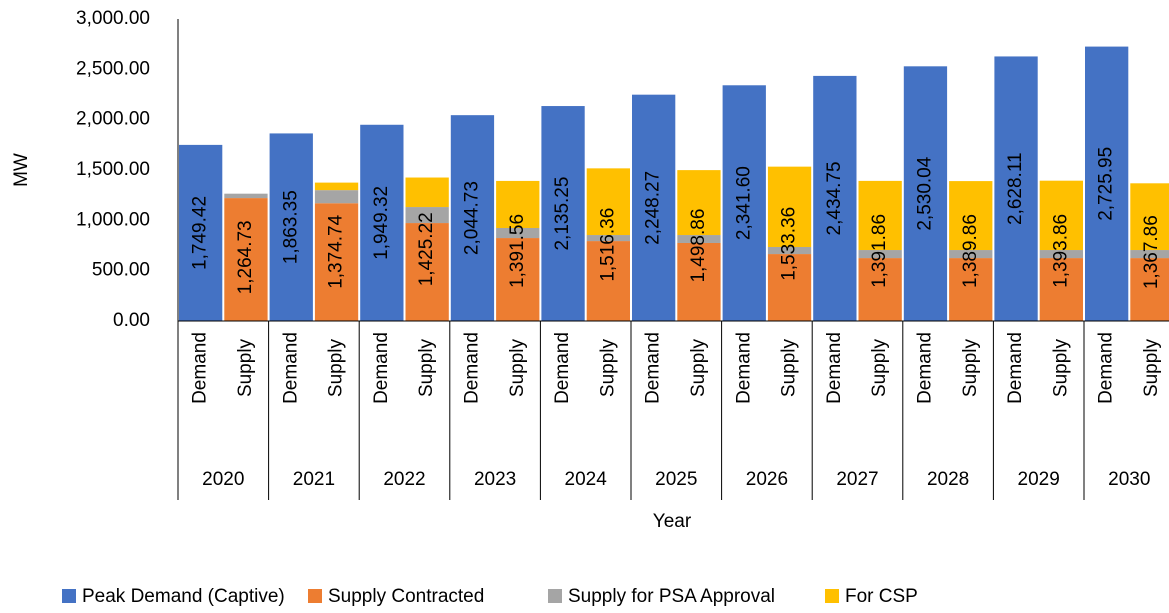 This screenshot has width=1169, height=613. What do you see at coordinates (121, 270) in the screenshot?
I see `y-tick-label: 500.00` at bounding box center [121, 270].